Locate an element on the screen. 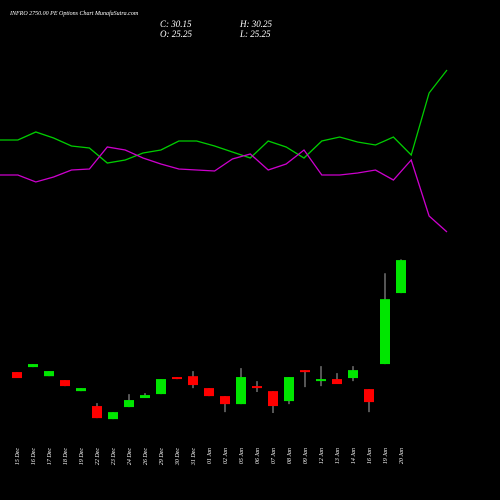  x-tick-label: 15 Dec is located at coordinates (18, 456).